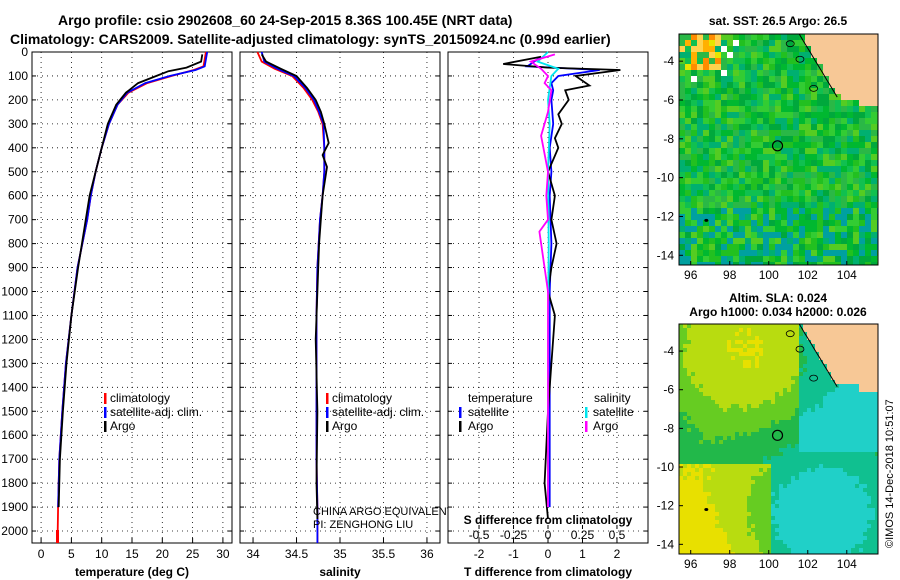 The width and height of the screenshot is (900, 580). Describe the element at coordinates (479, 535) in the screenshot. I see `secondary-tick-label: -0.5` at that location.